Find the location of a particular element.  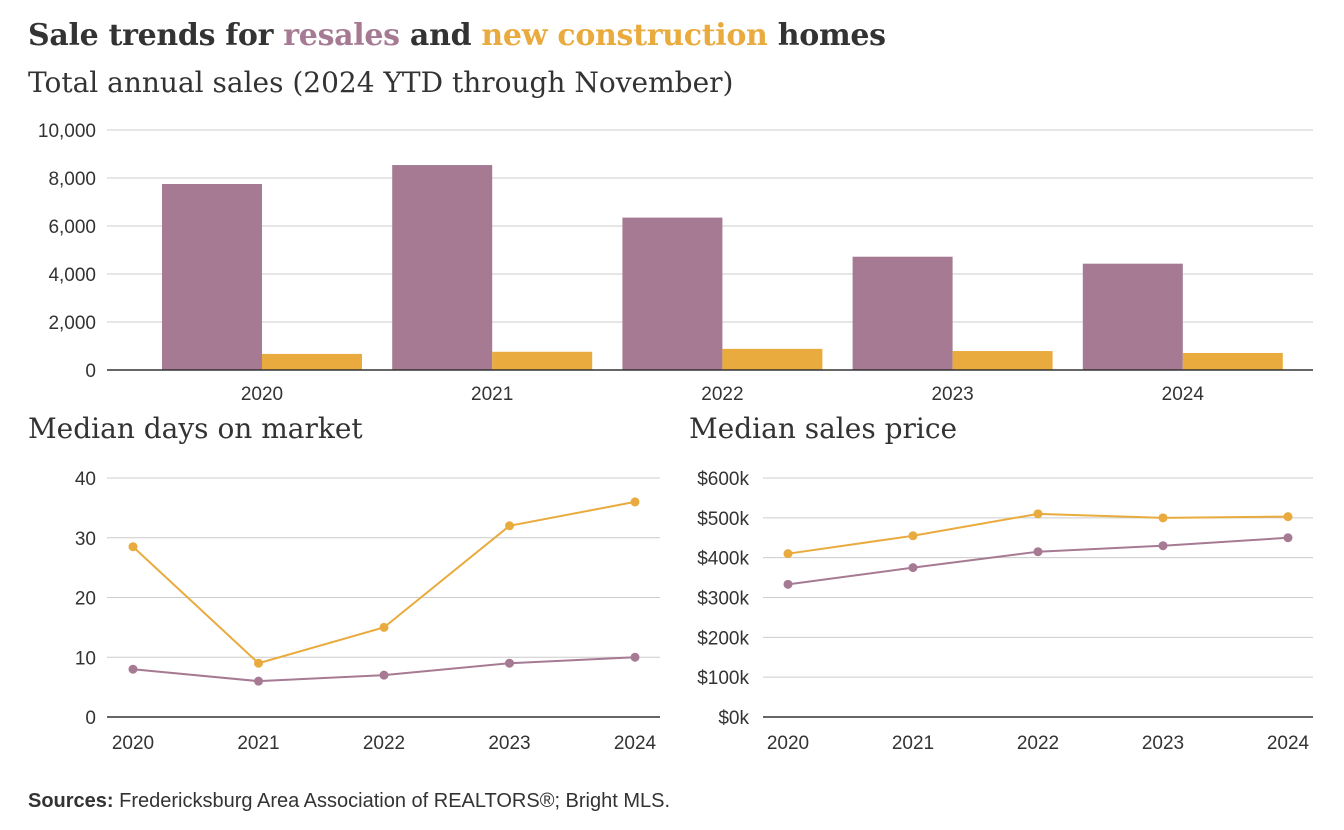

annual-sales-y-tick-label: 4,000 is located at coordinates (72, 275).